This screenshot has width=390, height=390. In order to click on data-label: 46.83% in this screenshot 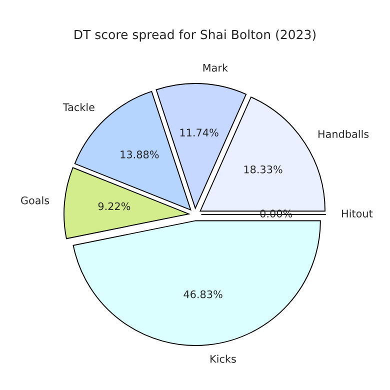, I will do `click(203, 294)`.